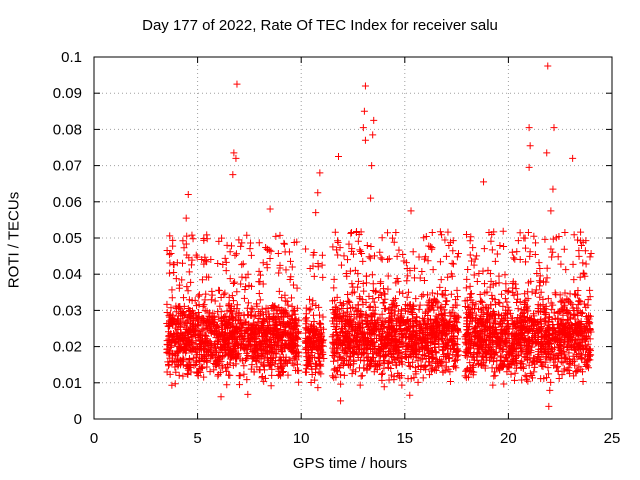 The image size is (640, 480). I want to click on y-tick-label: 0.01, so click(67, 383).